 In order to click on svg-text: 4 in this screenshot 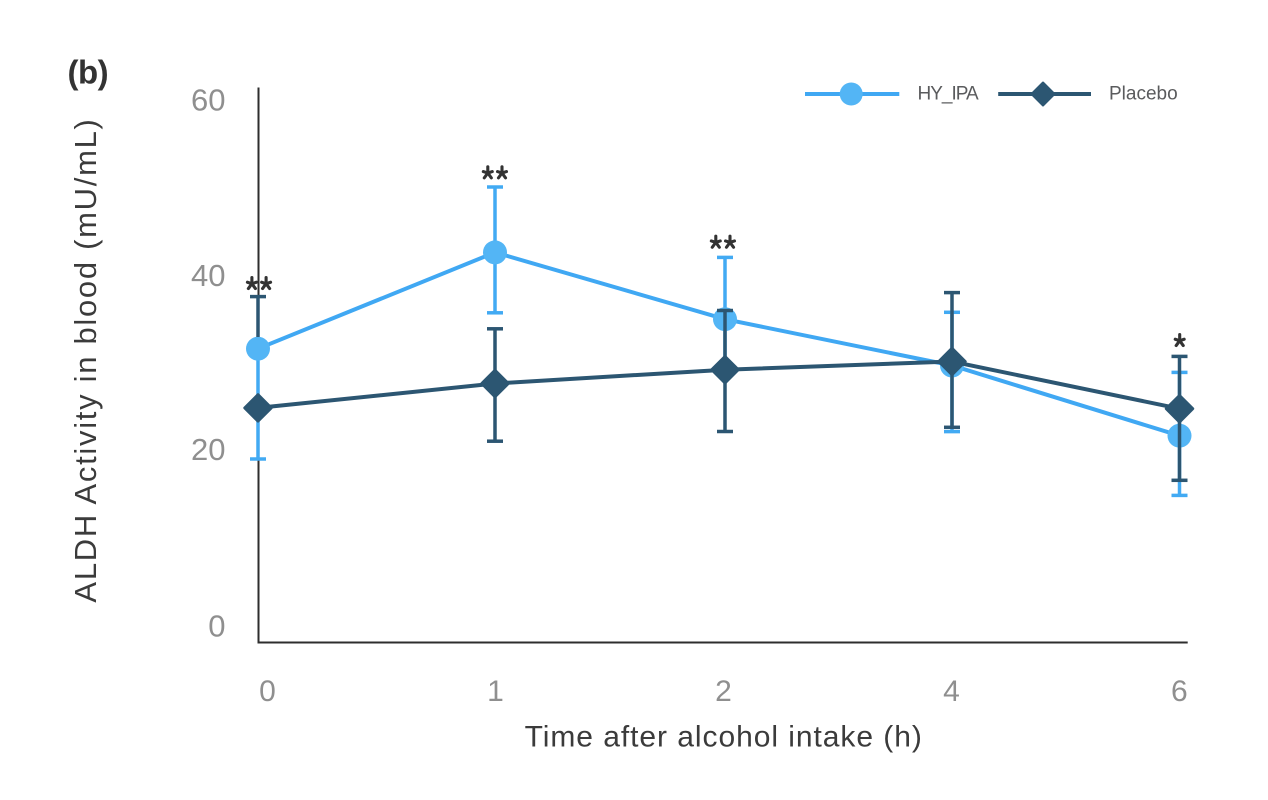, I will do `click(951, 691)`.